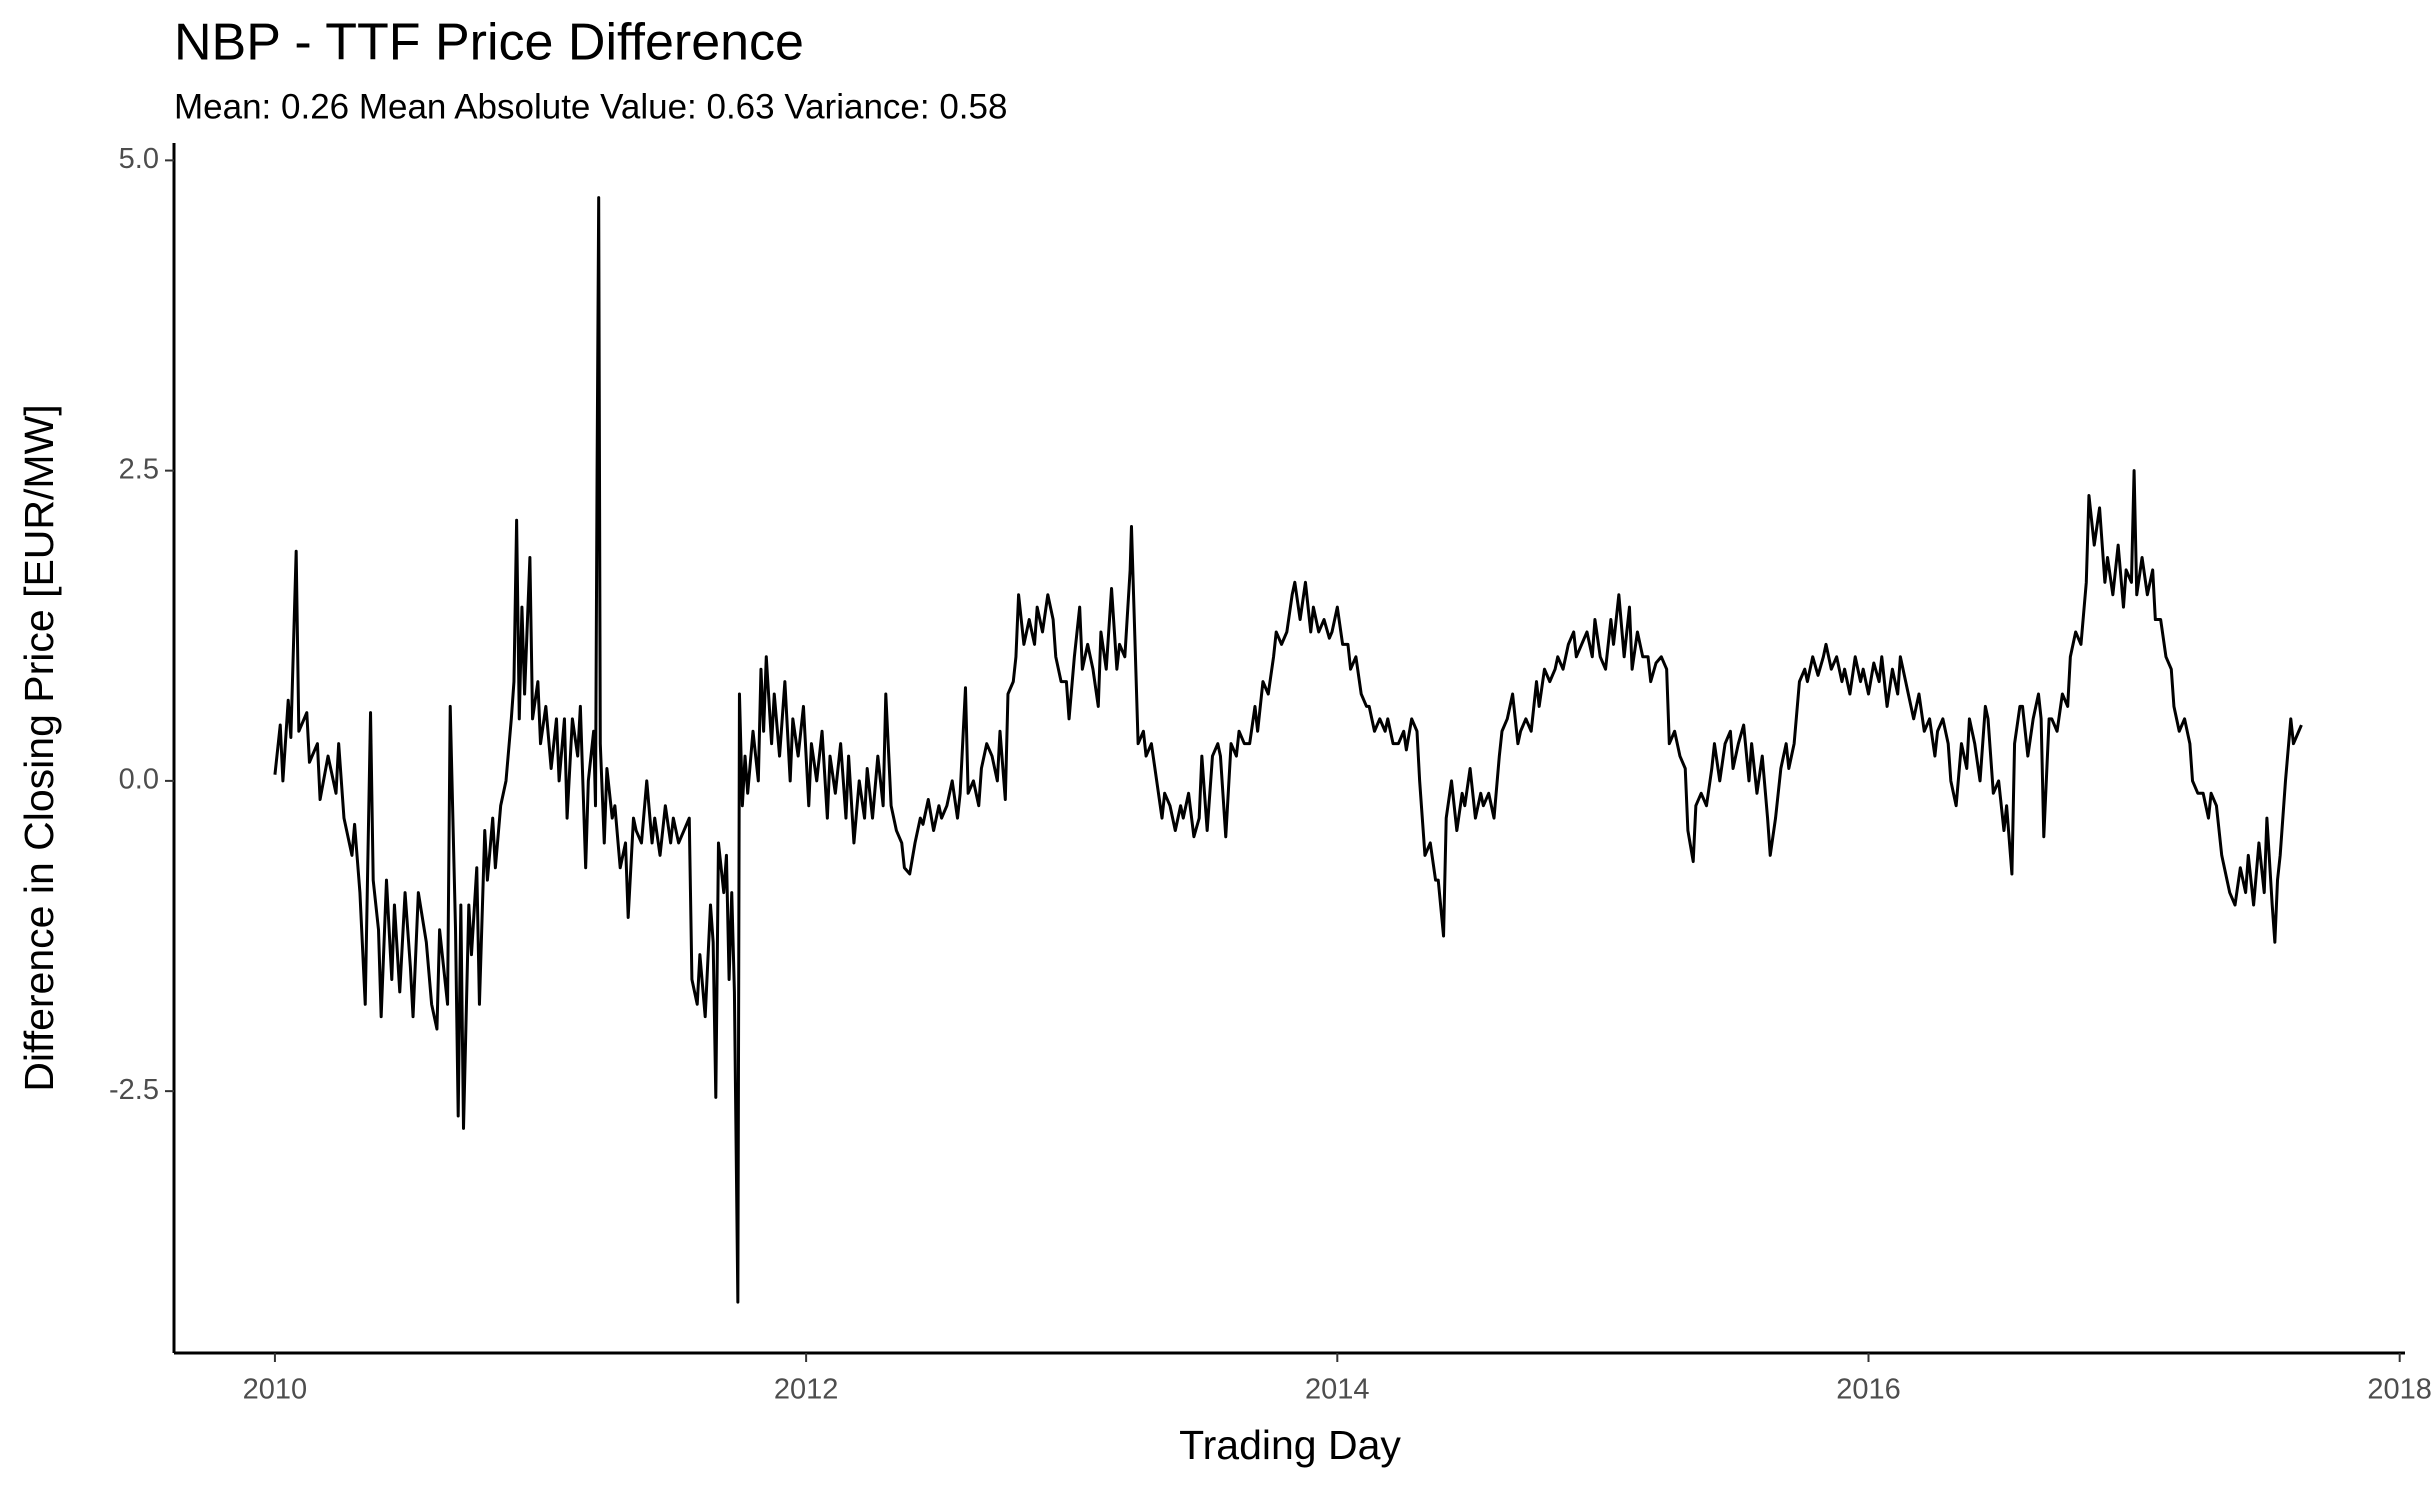  I want to click on x-tick-label: 2010, so click(275, 1390).